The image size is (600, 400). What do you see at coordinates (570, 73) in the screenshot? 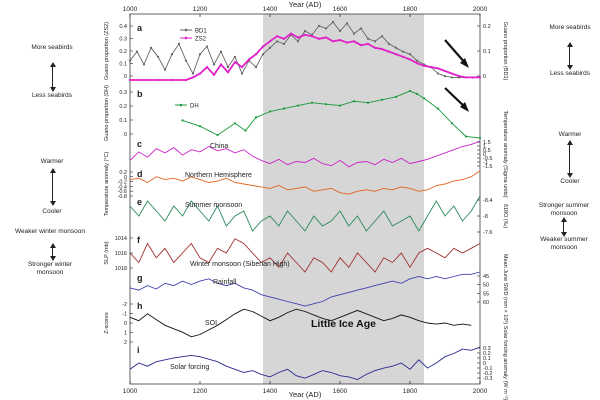
I see `less-seabirds-right: Less seabirds` at bounding box center [570, 73].